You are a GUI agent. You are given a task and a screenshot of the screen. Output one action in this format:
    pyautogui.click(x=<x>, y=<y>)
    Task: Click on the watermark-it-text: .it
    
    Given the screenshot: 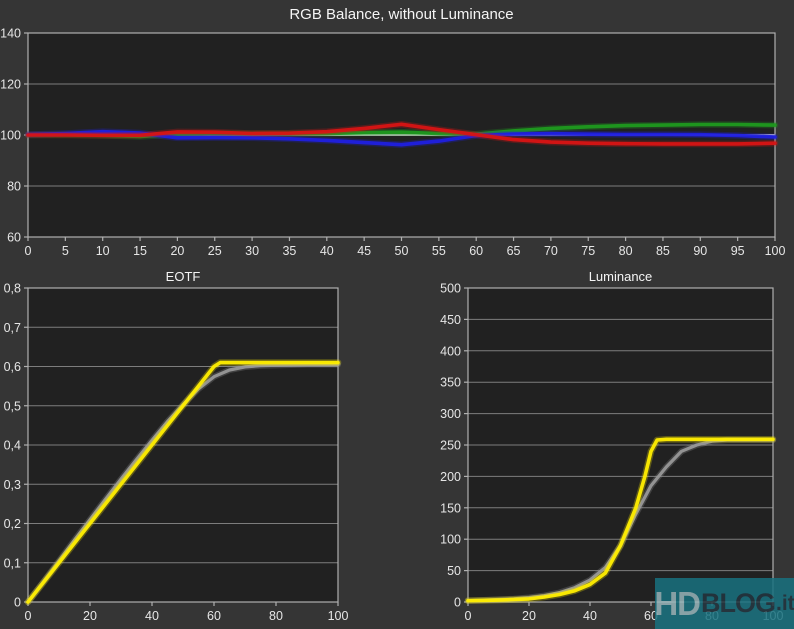 What is the action you would take?
    pyautogui.click(x=785, y=603)
    